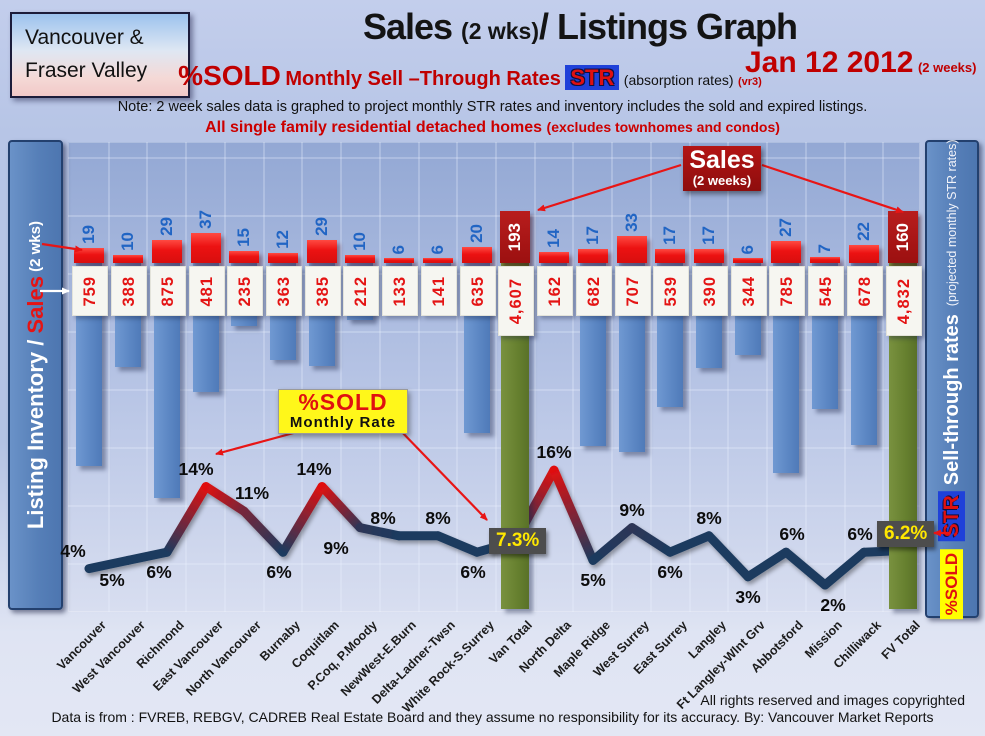 The width and height of the screenshot is (985, 736). I want to click on sales-callout-title: Sales, so click(722, 160).